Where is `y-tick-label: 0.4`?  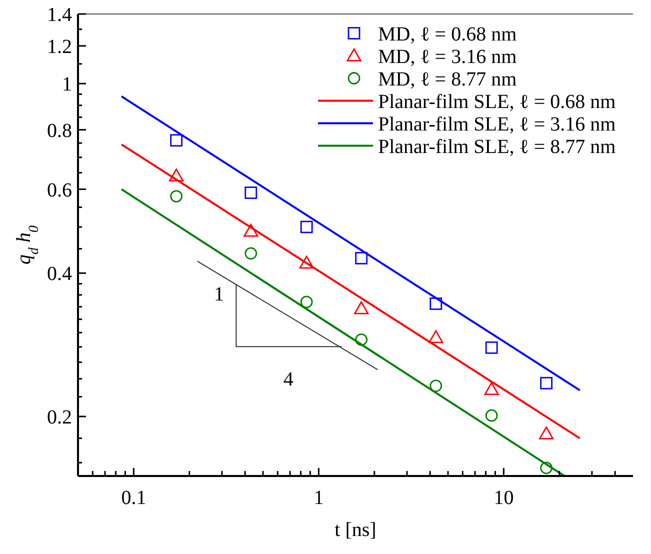 y-tick-label: 0.4 is located at coordinates (59, 274).